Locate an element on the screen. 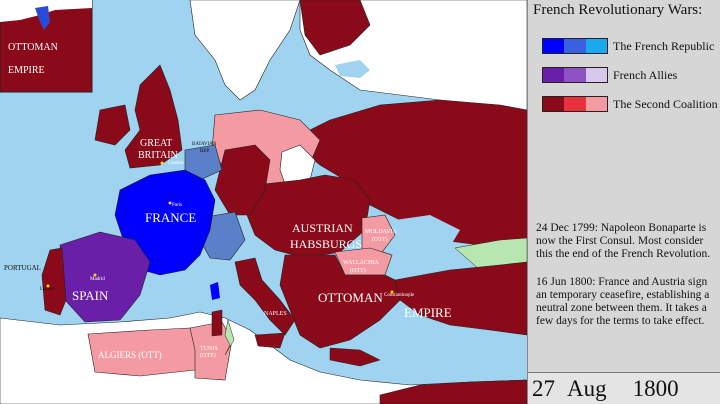 Image resolution: width=720 pixels, height=404 pixels. wallachia-label: WALLACHIA is located at coordinates (361, 263).